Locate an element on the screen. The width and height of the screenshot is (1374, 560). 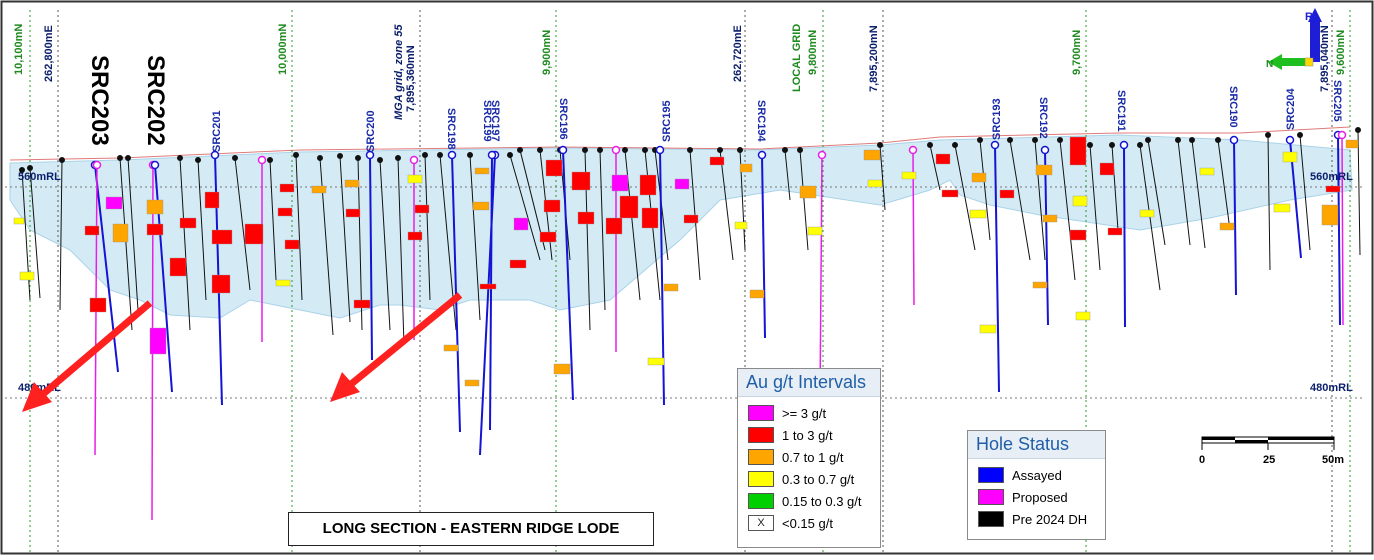
plunge-arrowhead-right is located at coordinates (345, 387).